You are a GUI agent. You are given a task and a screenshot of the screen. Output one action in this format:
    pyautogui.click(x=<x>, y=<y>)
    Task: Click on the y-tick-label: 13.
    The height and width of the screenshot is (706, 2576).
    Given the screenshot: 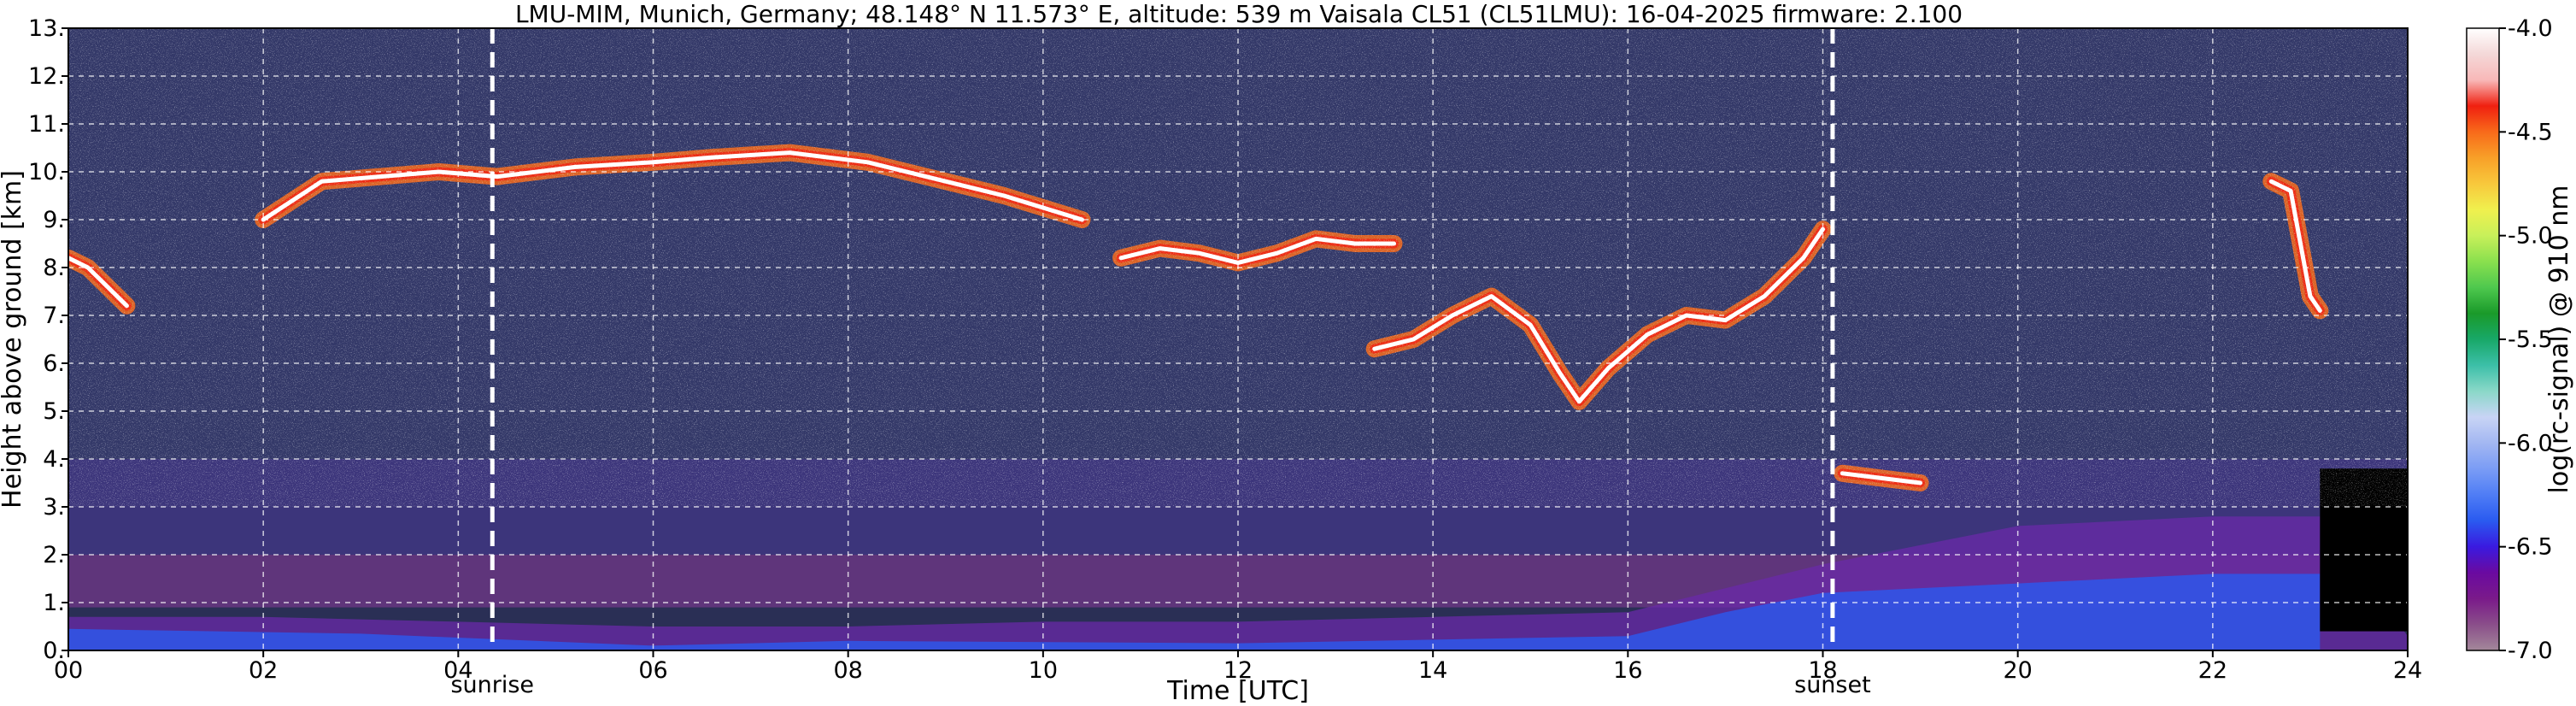 What is the action you would take?
    pyautogui.click(x=46, y=28)
    